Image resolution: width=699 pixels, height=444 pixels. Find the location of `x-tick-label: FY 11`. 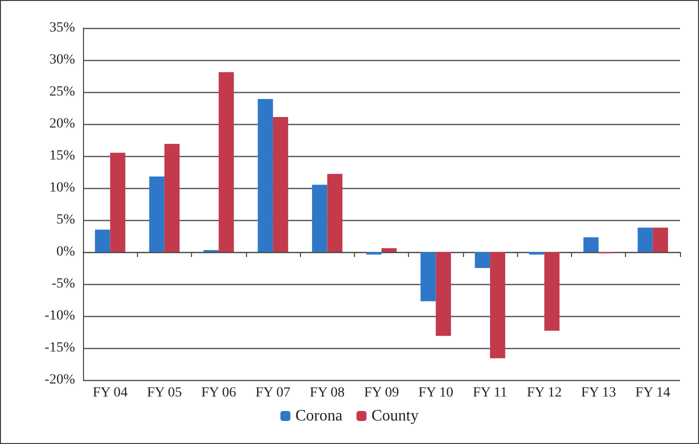

x-tick-label: FY 11 is located at coordinates (490, 393).